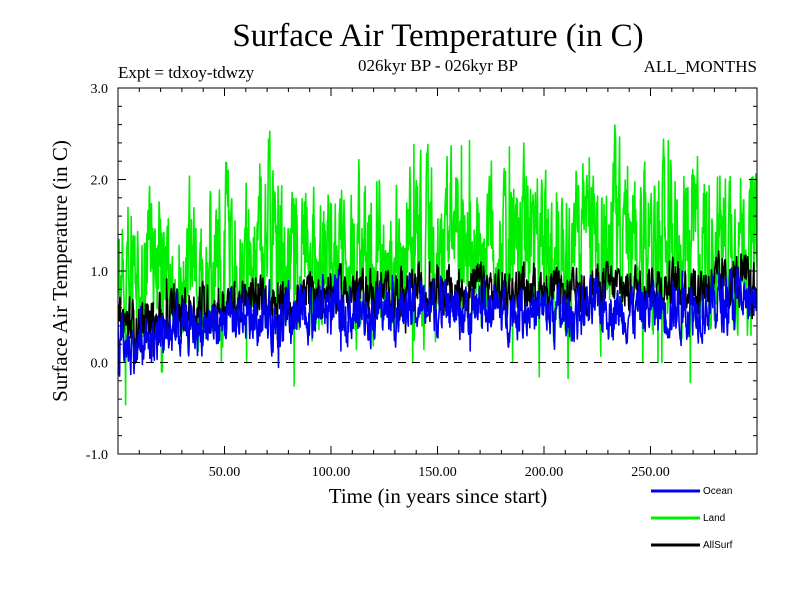 The width and height of the screenshot is (800, 600). I want to click on x-tick-label: 50.00, so click(225, 472).